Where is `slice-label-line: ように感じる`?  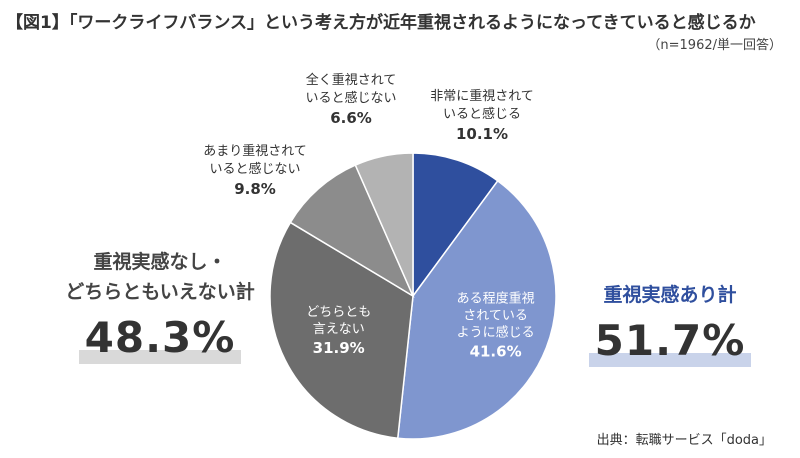 slice-label-line: ように感じる is located at coordinates (496, 333).